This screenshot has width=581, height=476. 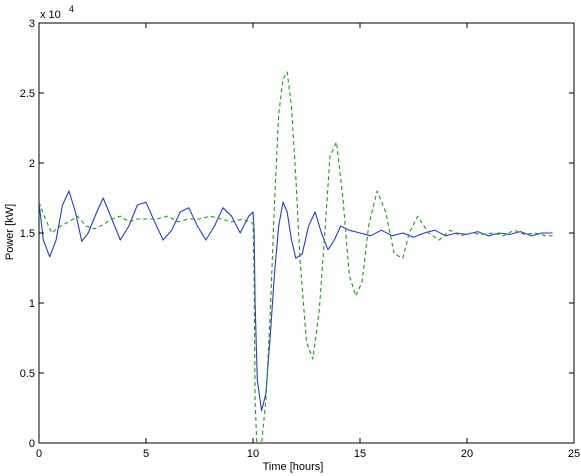 What do you see at coordinates (50, 15) in the screenshot?
I see `y-axis-exponent-base: x 10` at bounding box center [50, 15].